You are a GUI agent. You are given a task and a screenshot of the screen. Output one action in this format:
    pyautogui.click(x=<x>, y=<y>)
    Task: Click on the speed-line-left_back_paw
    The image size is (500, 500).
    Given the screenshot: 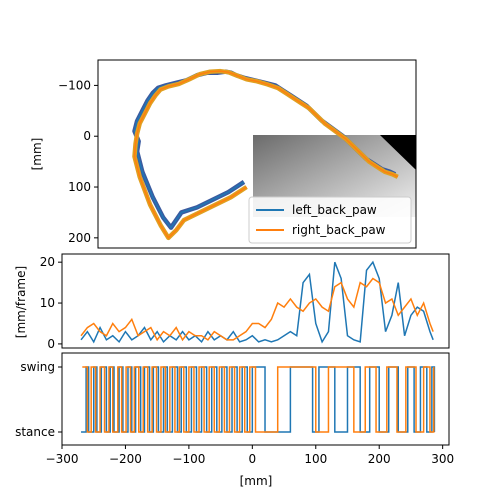 What is the action you would take?
    pyautogui.click(x=257, y=302)
    